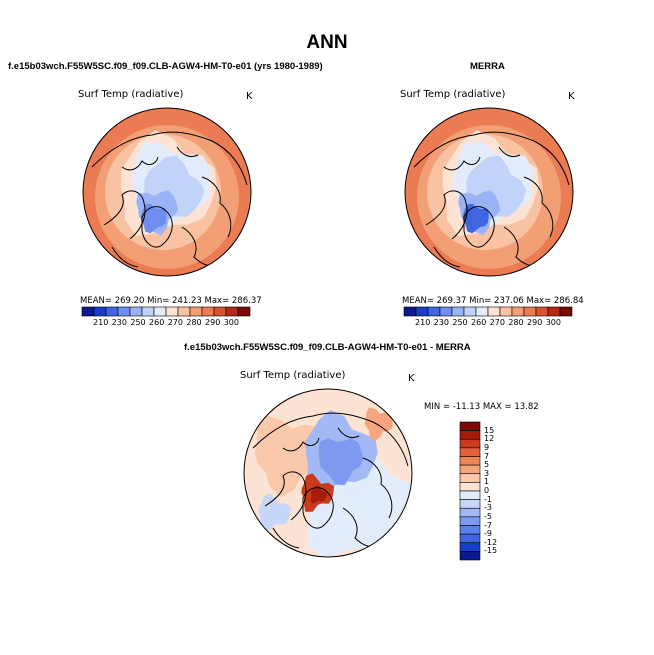 Image resolution: width=654 pixels, height=655 pixels. What do you see at coordinates (119, 322) in the screenshot?
I see `panel-1-colorbar-tick-label: 230` at bounding box center [119, 322].